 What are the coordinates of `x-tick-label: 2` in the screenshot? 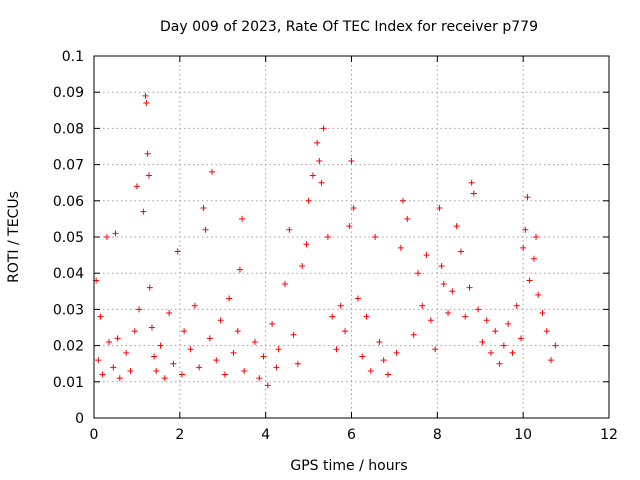 It's located at (179, 435).